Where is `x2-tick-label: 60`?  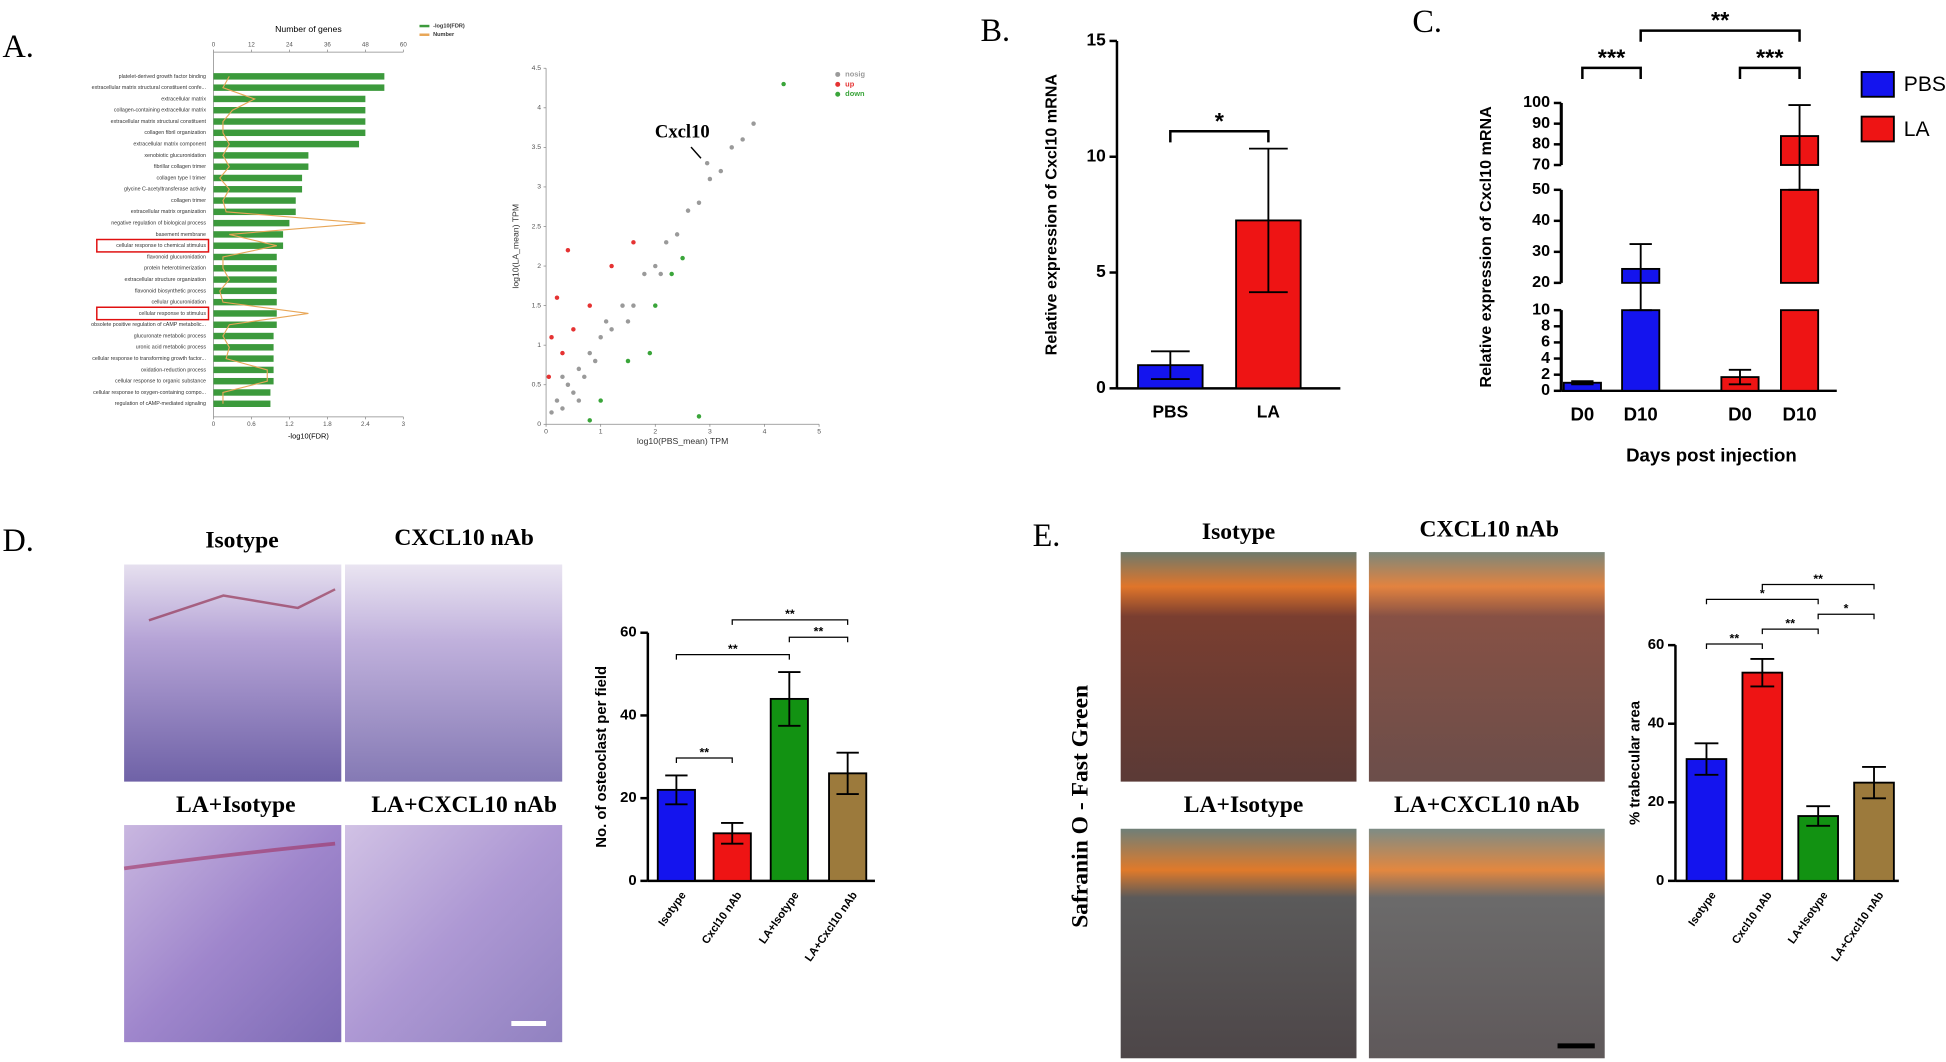 x2-tick-label: 60 is located at coordinates (403, 44).